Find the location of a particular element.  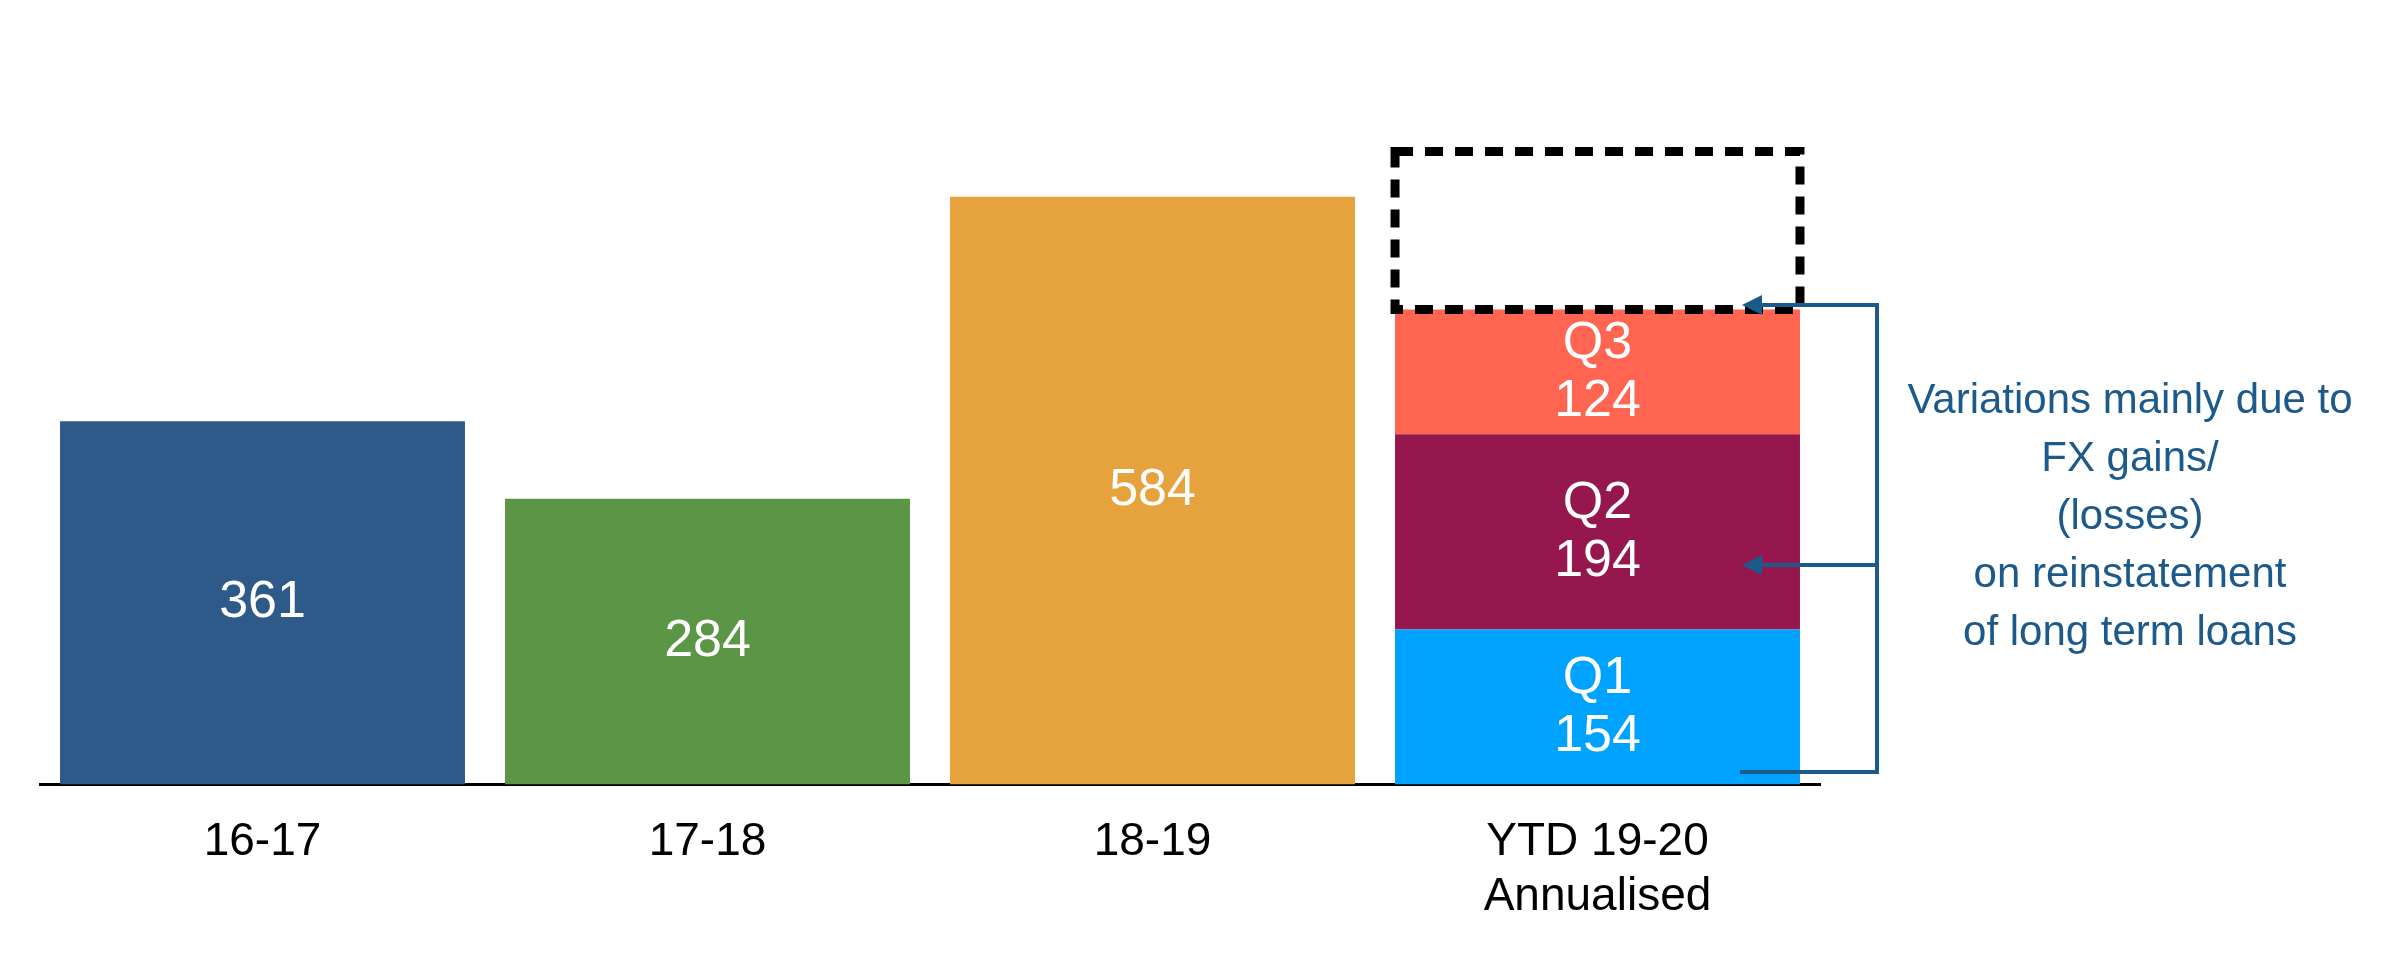

series-label: Q1 is located at coordinates (1597, 675).